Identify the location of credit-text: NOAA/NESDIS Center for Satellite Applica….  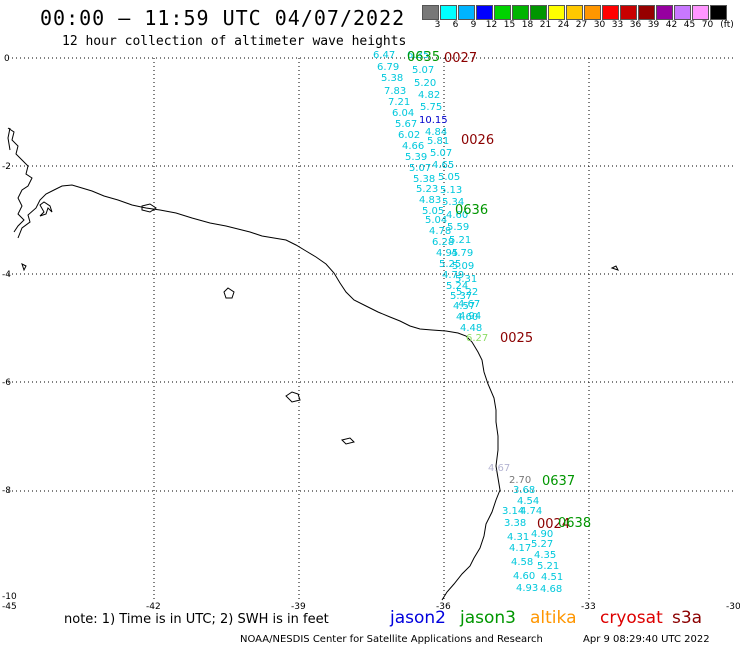
(391, 639).